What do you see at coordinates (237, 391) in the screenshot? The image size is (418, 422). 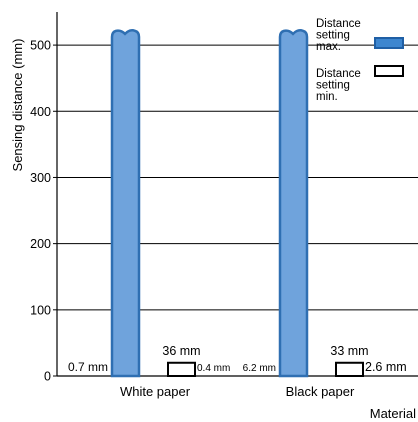 I see `category-labels: White paper Black paper` at bounding box center [237, 391].